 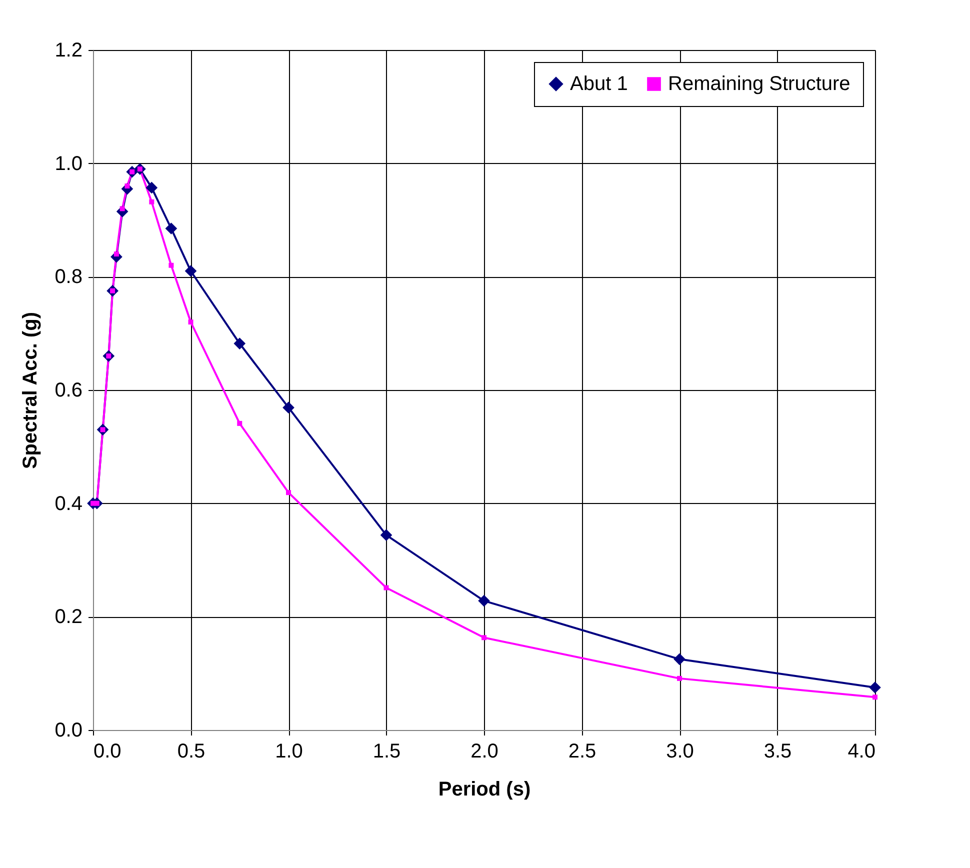 What do you see at coordinates (386, 751) in the screenshot?
I see `x-tick-label: 1.5` at bounding box center [386, 751].